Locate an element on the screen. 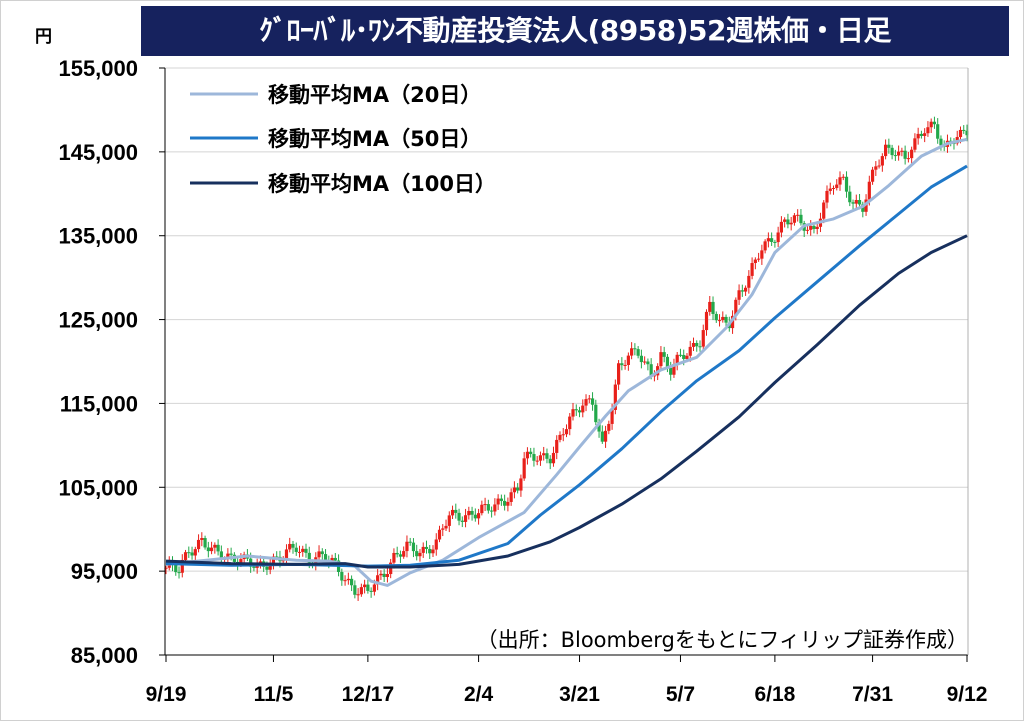  legend-ma50: 移動平均MA（50日） is located at coordinates (335, 139).